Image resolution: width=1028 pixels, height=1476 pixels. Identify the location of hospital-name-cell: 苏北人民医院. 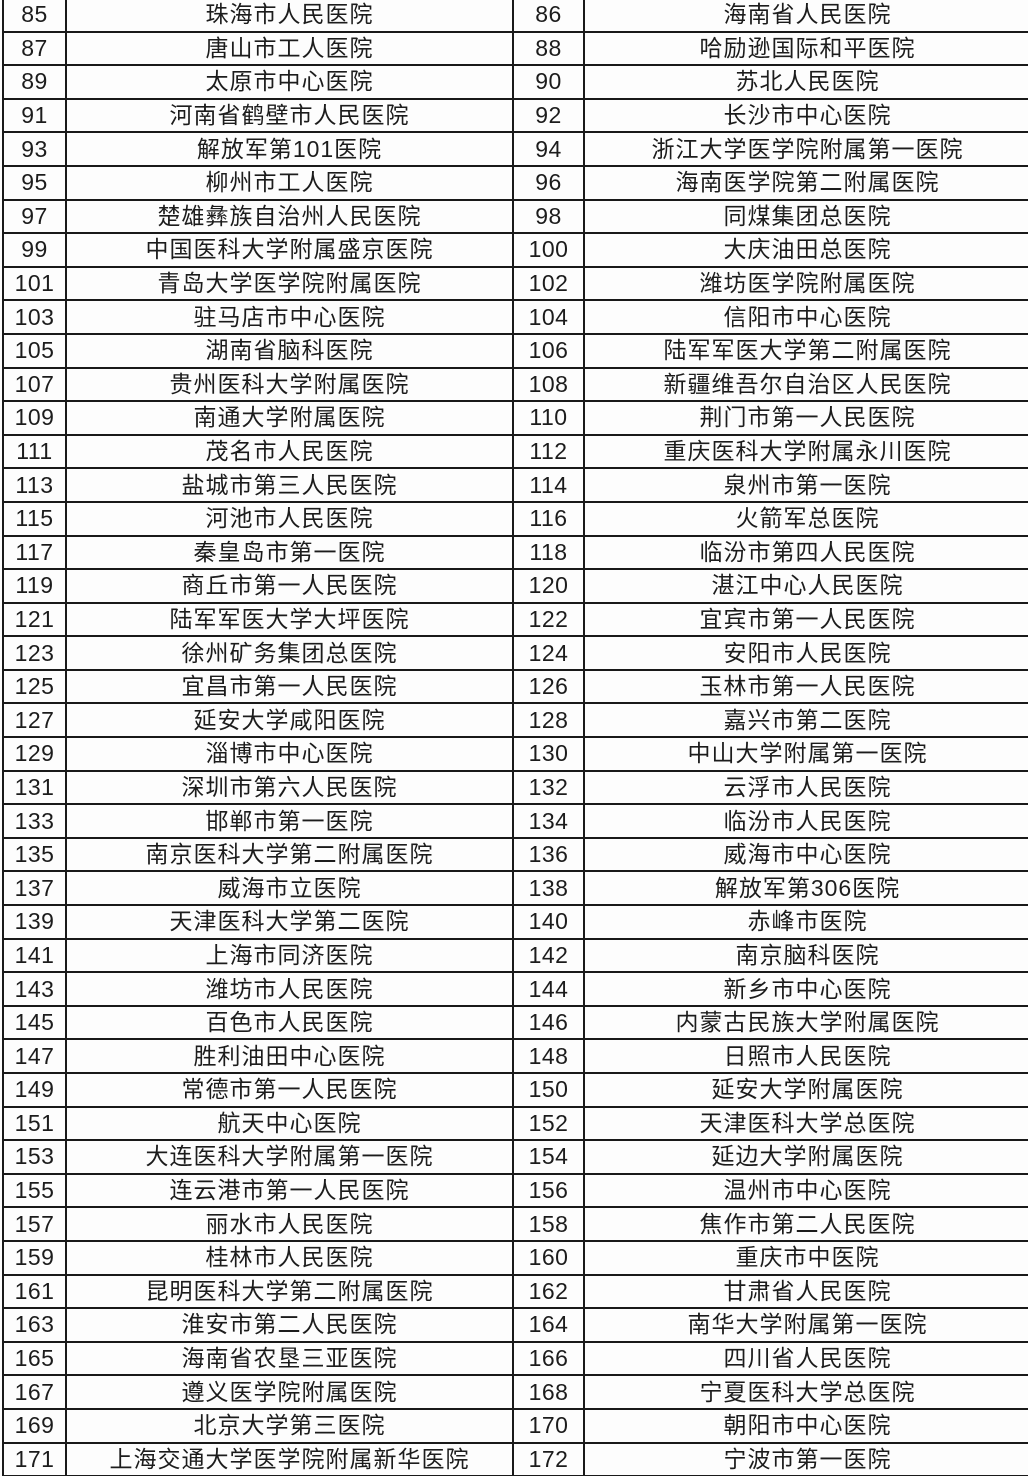
(805, 82).